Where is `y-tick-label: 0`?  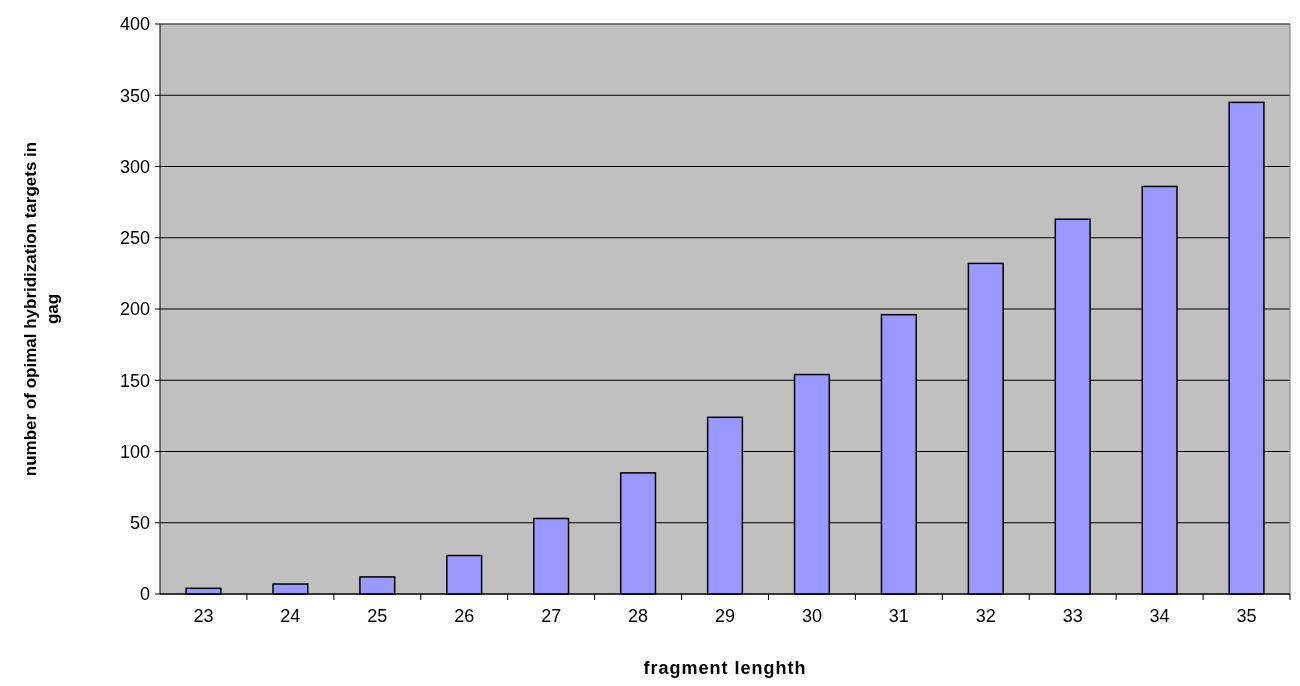
y-tick-label: 0 is located at coordinates (144, 594).